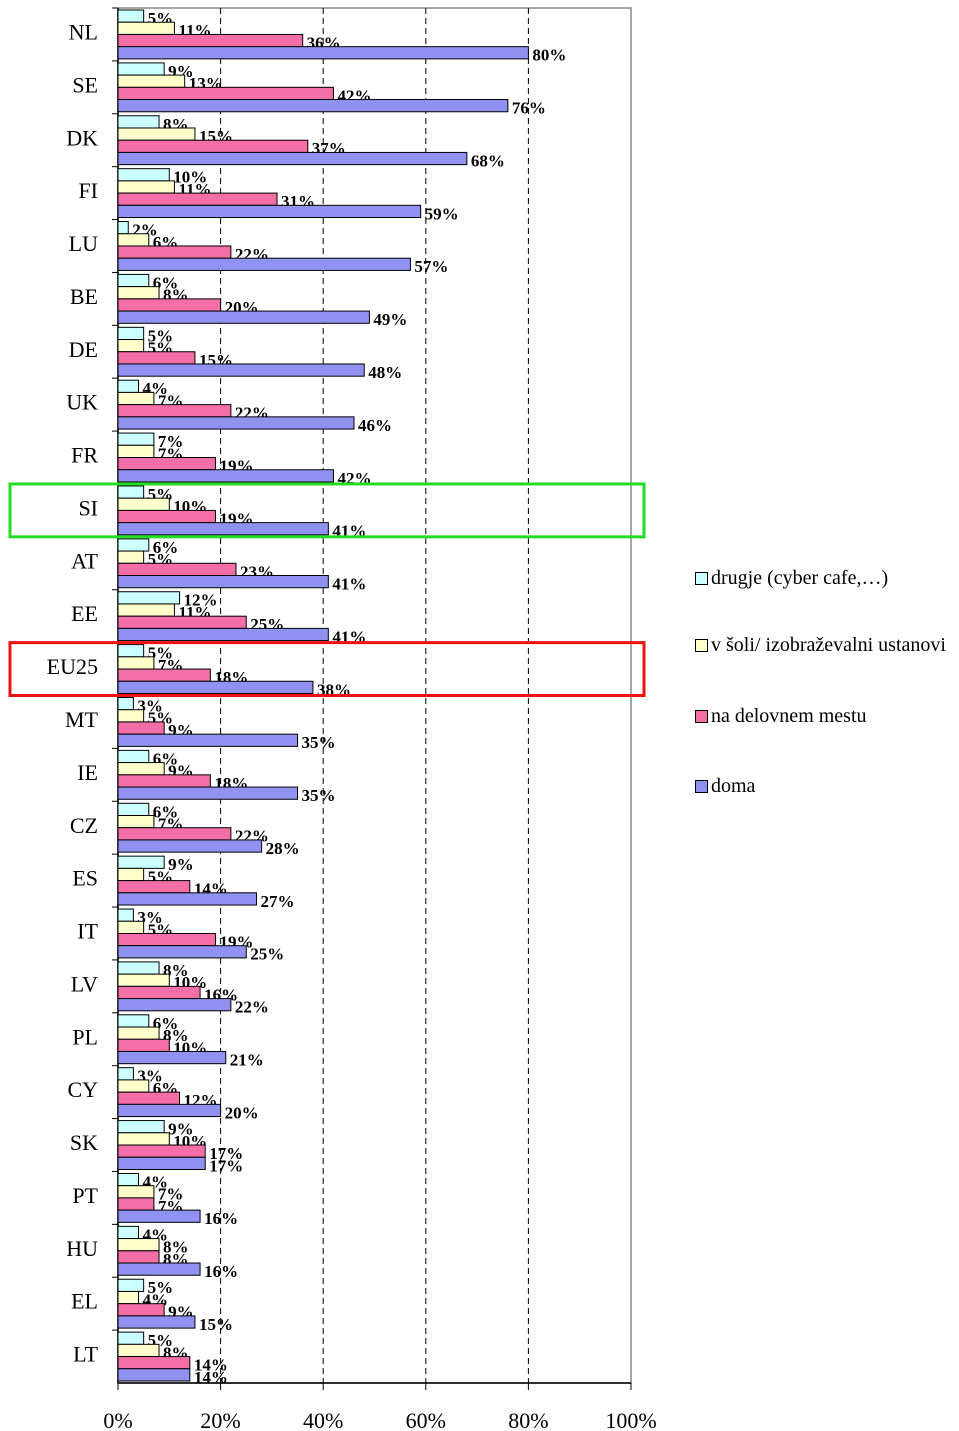  I want to click on legend-item: drugje (cyber cafe,…), so click(825, 578).